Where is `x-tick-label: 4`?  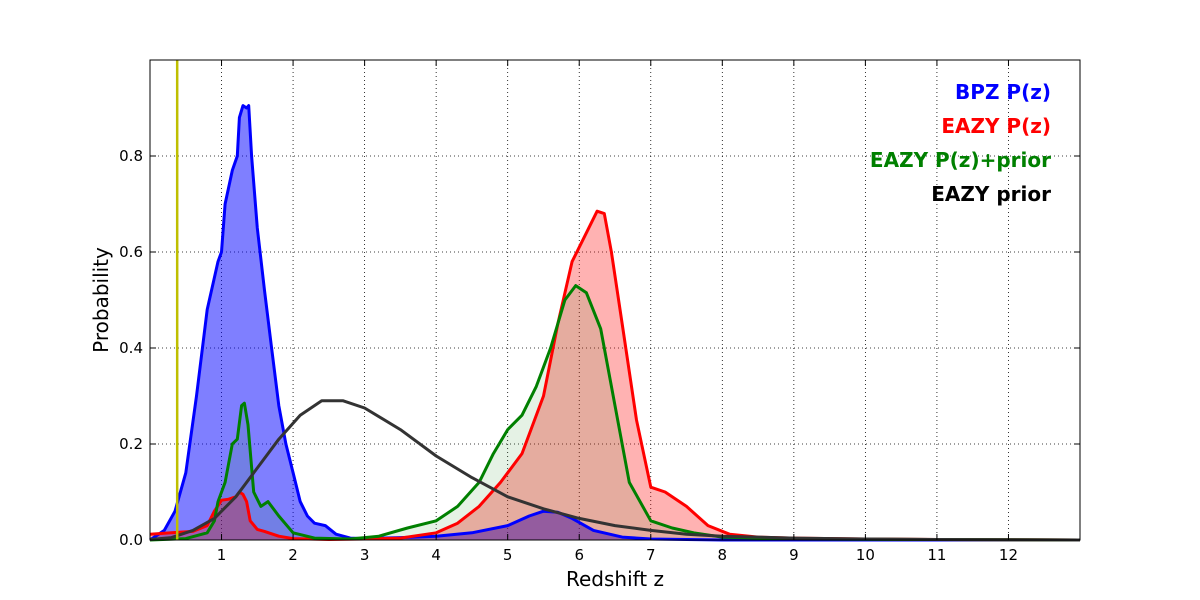
x-tick-label: 4 is located at coordinates (436, 555).